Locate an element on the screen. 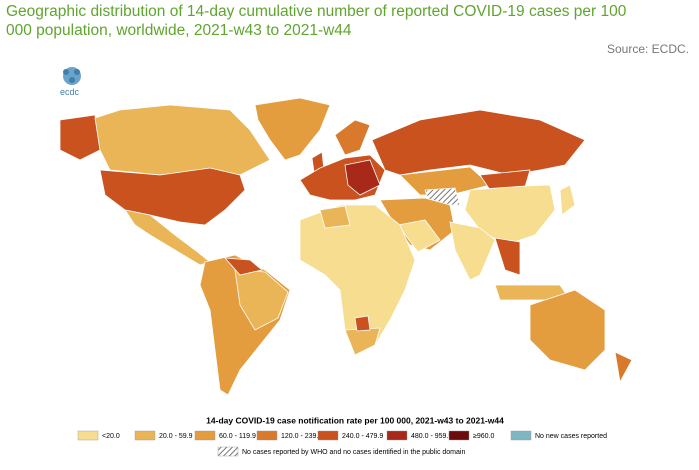 This screenshot has height=470, width=699. brazil is located at coordinates (261, 300).